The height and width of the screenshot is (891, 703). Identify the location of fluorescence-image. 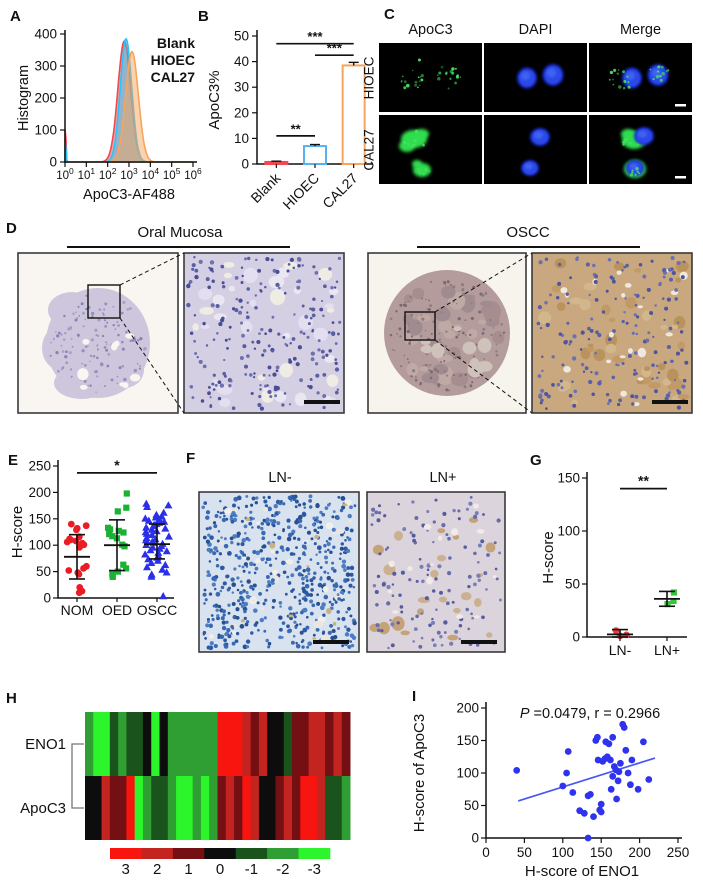
(430, 77).